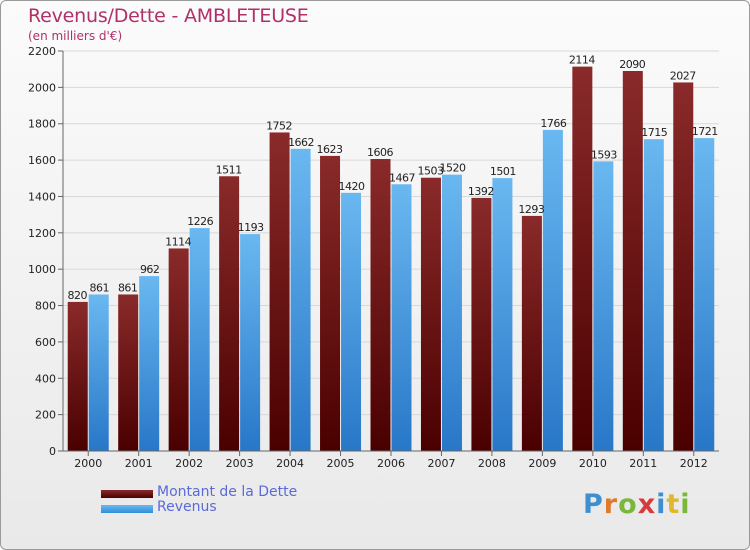 The width and height of the screenshot is (750, 550). Describe the element at coordinates (452, 168) in the screenshot. I see `data-label-revenue: 1520` at that location.